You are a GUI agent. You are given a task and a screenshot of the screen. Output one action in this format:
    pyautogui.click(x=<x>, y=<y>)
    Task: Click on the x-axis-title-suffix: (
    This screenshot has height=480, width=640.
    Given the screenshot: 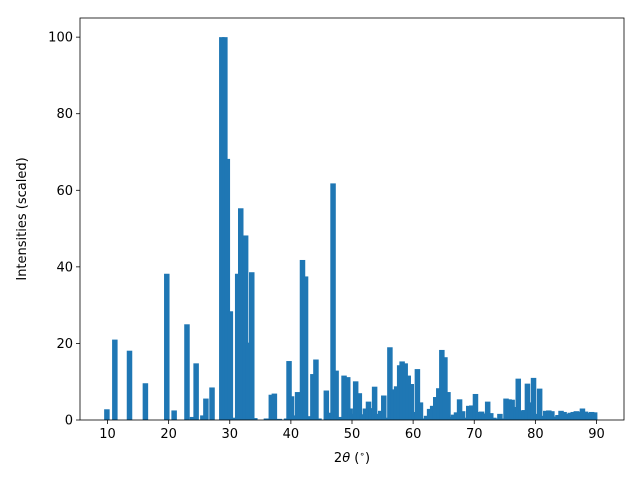 What is the action you would take?
    pyautogui.click(x=354, y=458)
    